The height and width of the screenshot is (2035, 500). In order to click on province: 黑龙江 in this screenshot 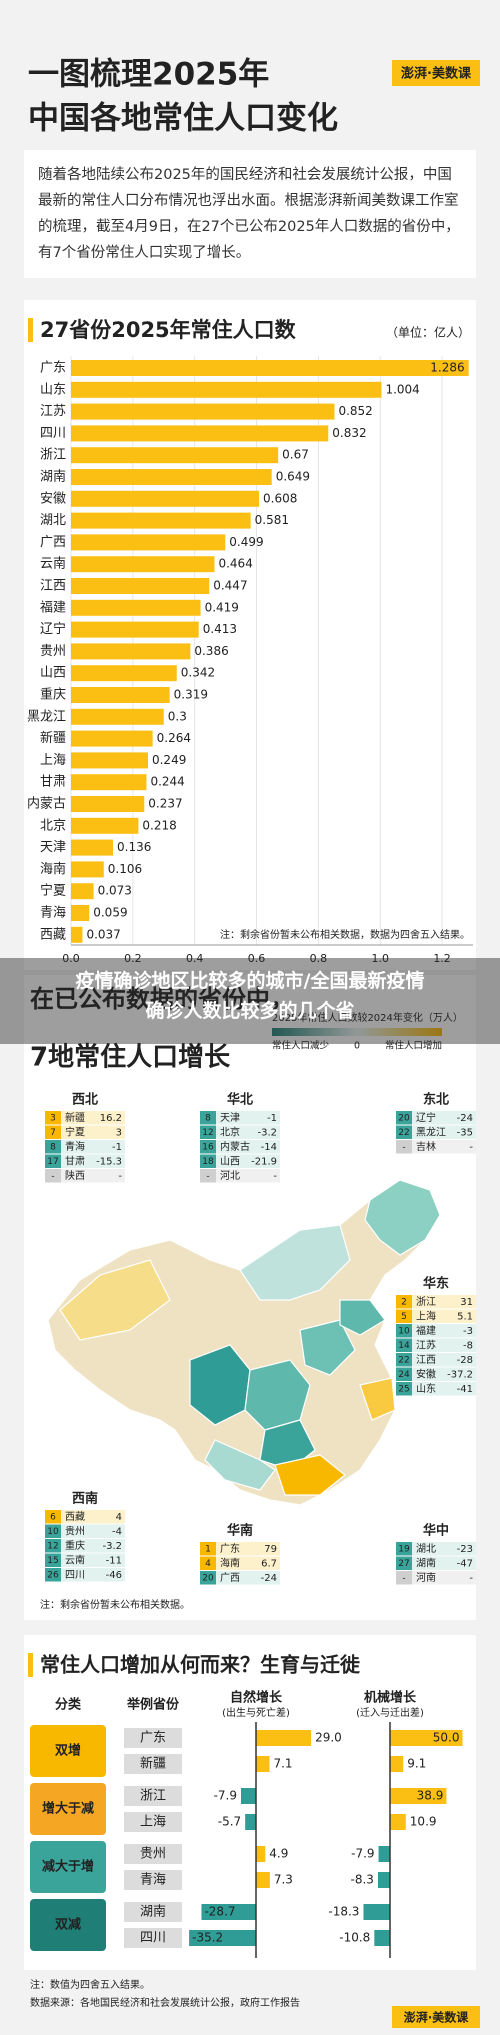, I will do `click(431, 1132)`.